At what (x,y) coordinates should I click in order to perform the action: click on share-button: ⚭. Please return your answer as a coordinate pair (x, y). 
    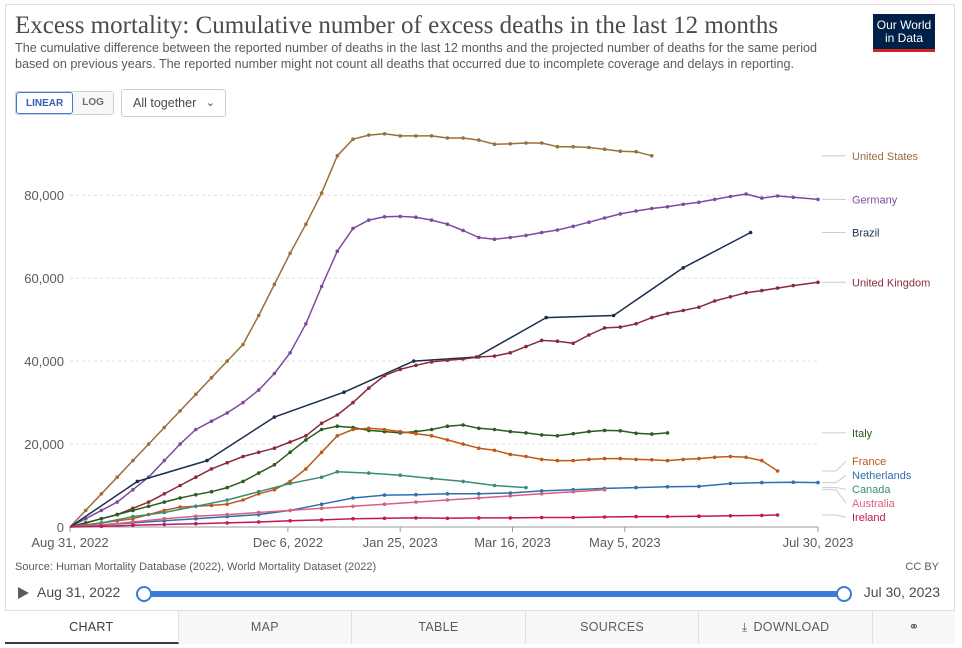
    Looking at the image, I should click on (913, 627).